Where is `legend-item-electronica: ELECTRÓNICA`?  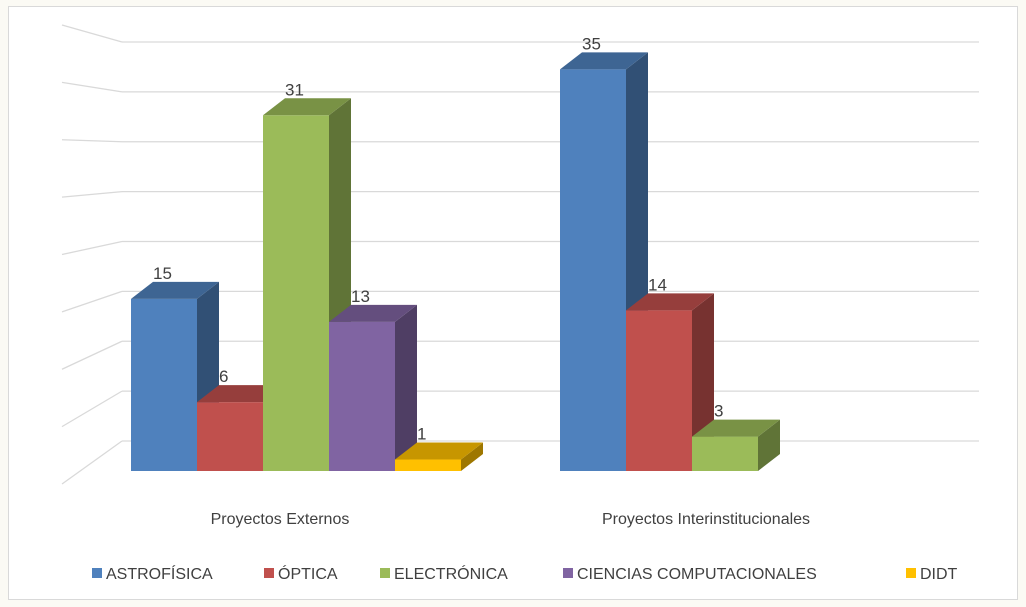
legend-item-electronica: ELECTRÓNICA is located at coordinates (444, 573).